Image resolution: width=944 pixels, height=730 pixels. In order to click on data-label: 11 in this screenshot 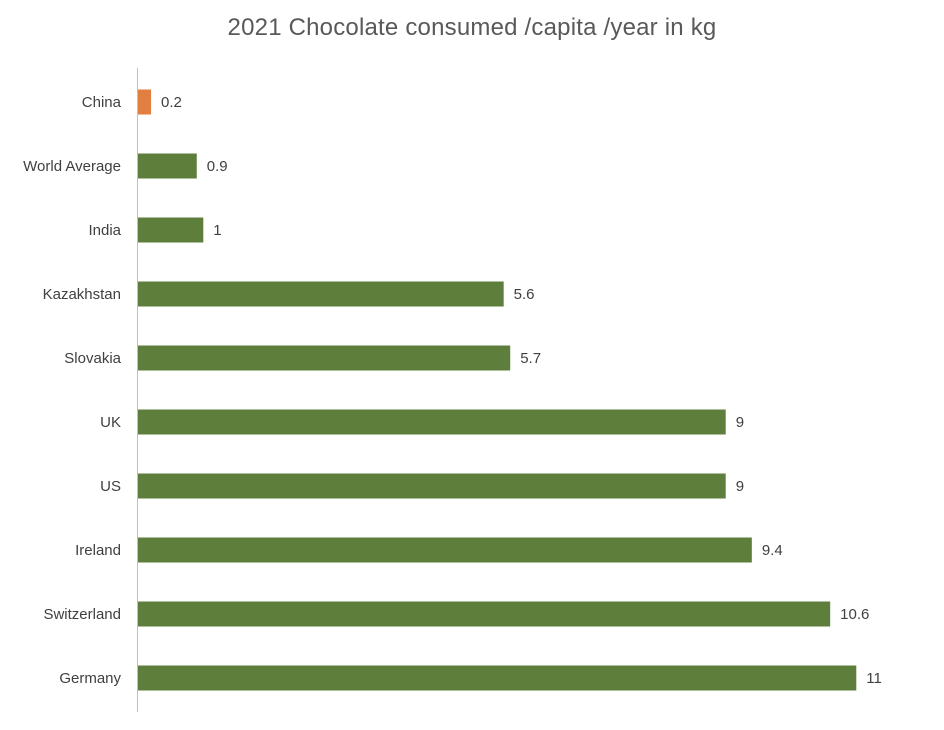, I will do `click(874, 678)`.